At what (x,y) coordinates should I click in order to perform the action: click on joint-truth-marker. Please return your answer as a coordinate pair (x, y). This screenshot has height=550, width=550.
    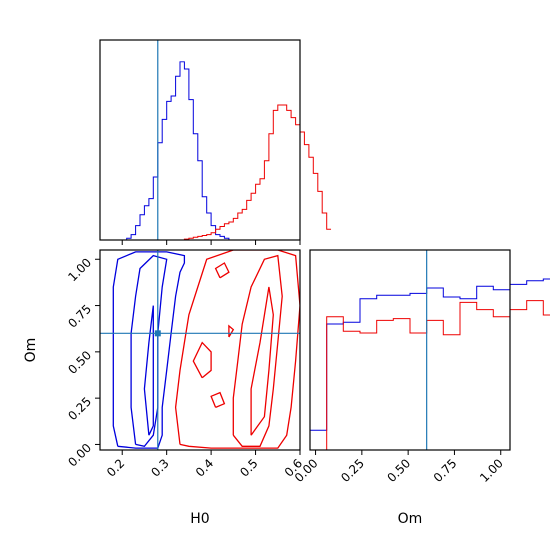
    Looking at the image, I should click on (157, 333).